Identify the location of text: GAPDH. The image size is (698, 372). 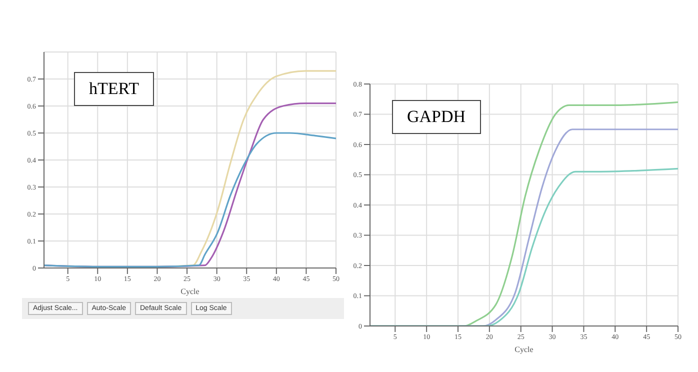
(436, 117).